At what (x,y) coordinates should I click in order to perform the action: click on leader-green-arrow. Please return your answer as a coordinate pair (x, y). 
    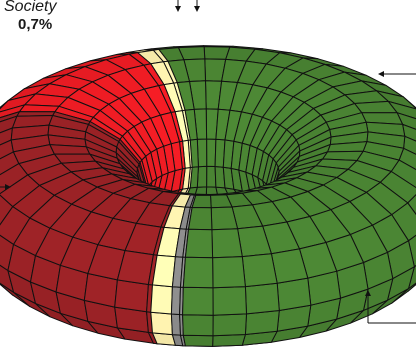
    Looking at the image, I should click on (8, 187).